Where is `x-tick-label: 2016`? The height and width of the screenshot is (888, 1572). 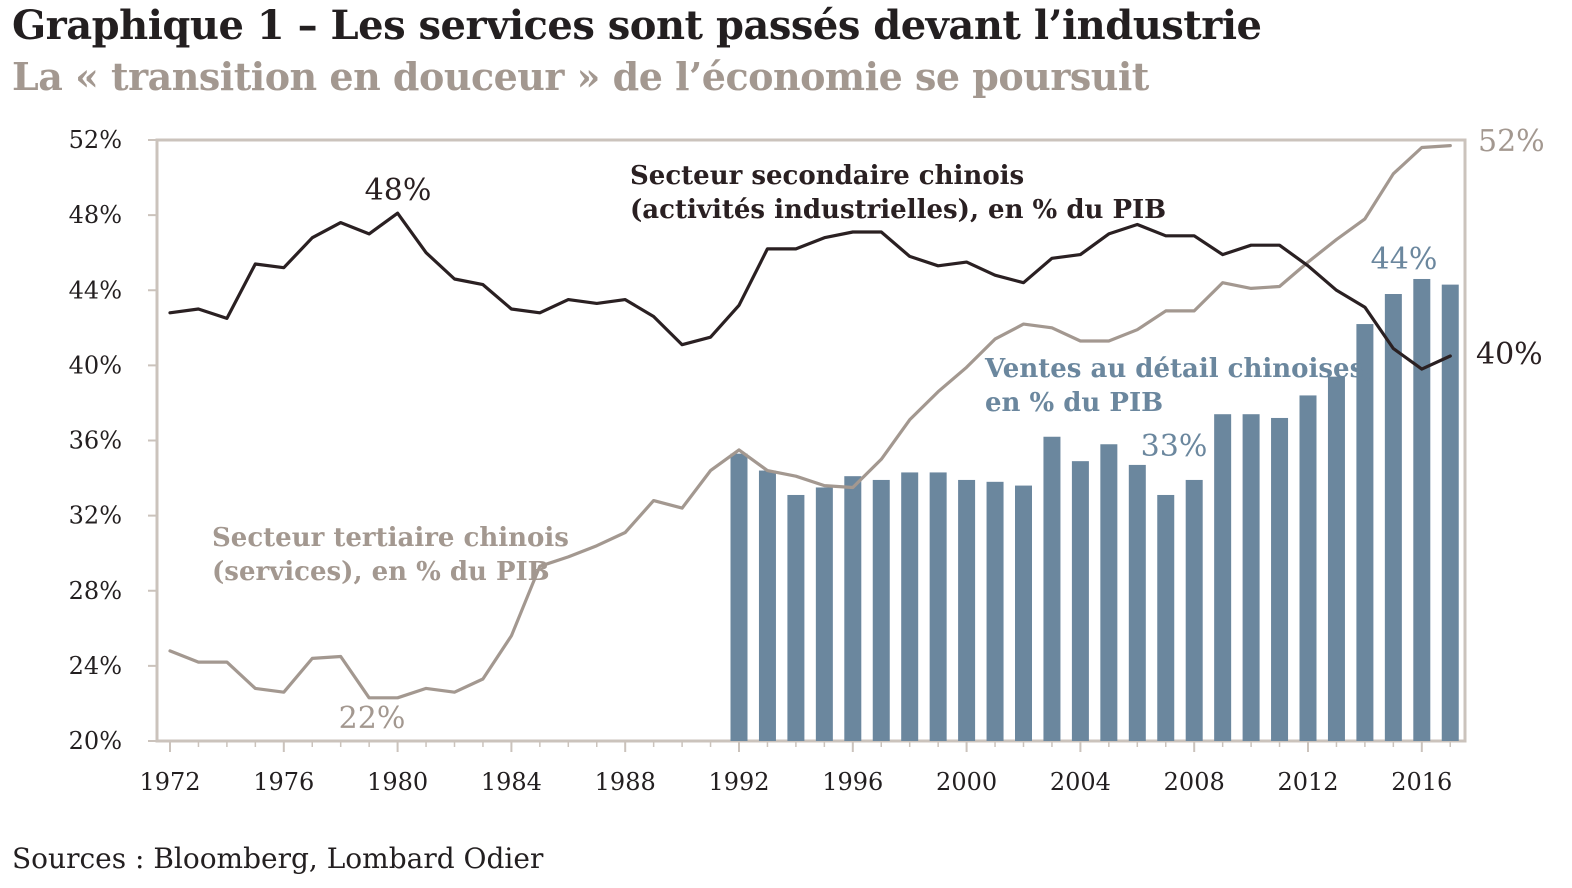
x-tick-label: 2016 is located at coordinates (1421, 782).